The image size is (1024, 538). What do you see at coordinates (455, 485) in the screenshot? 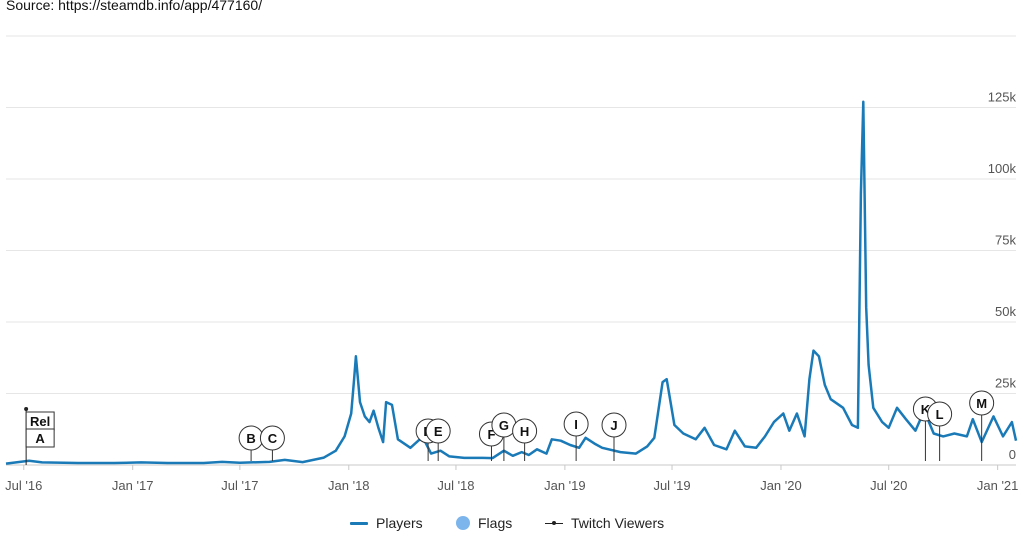
I see `x-tick-label: Jul '18` at bounding box center [455, 485].